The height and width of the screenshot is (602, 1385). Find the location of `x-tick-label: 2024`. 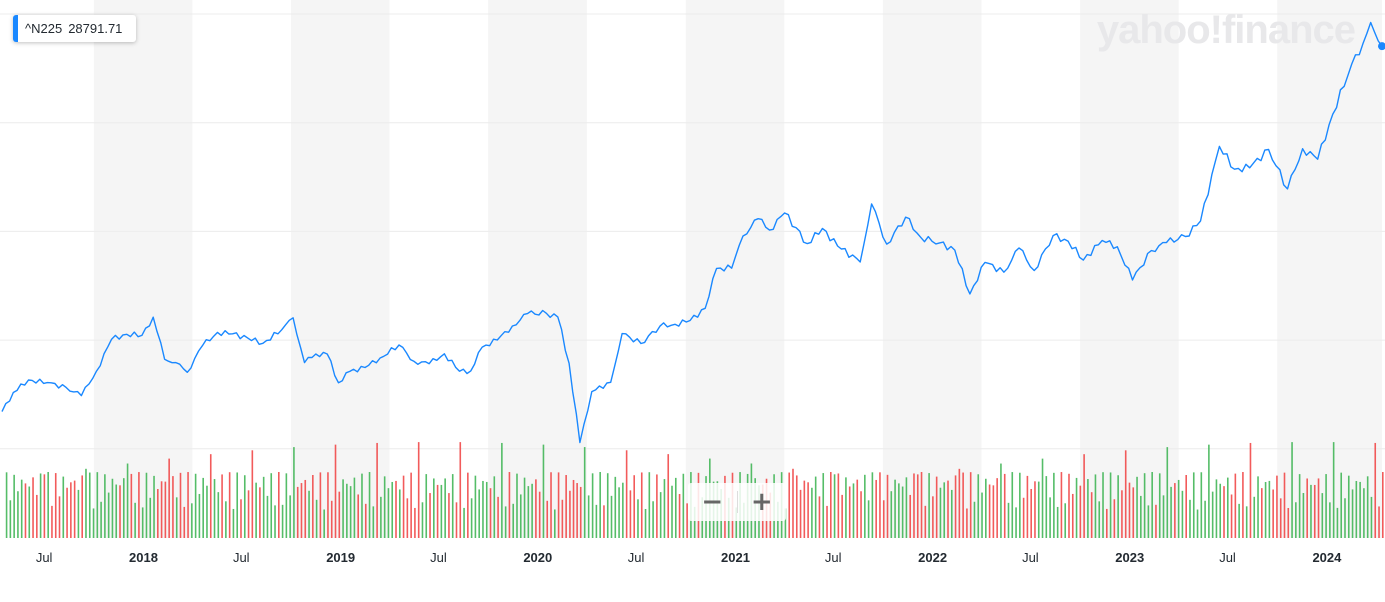

x-tick-label: 2024 is located at coordinates (1327, 557).